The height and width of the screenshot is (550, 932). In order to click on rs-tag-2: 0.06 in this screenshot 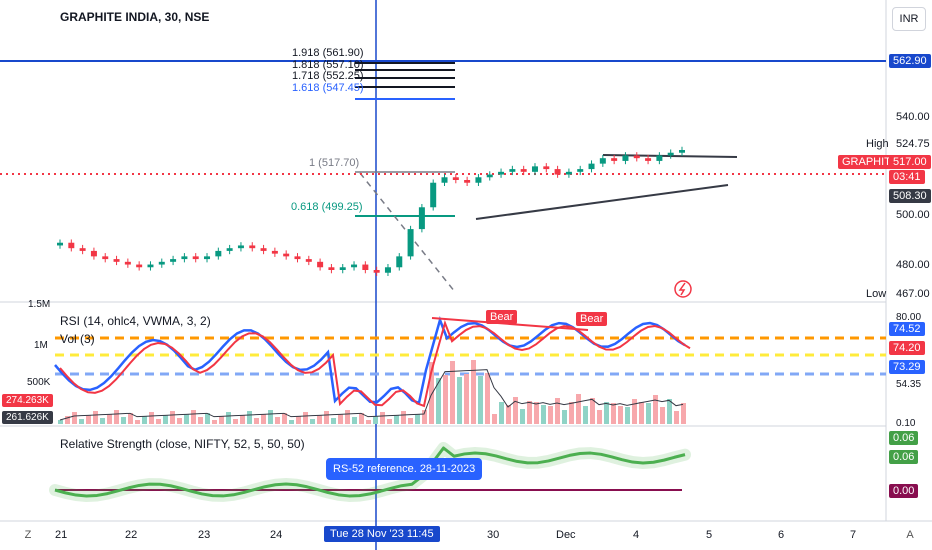, I will do `click(904, 457)`.